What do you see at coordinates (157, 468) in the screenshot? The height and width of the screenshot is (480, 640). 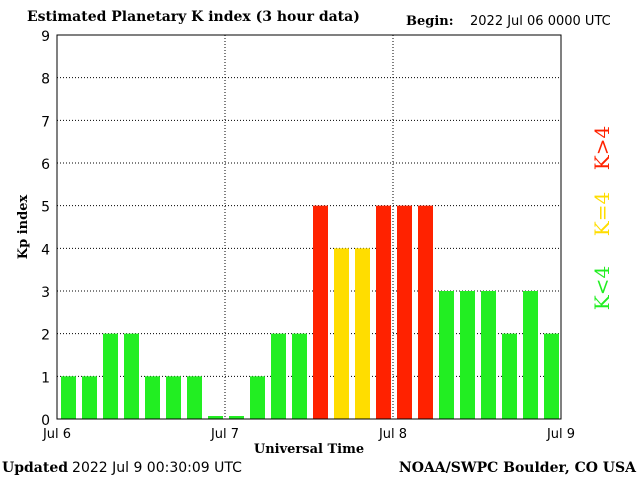 I see `updated-value: 2022 Jul 9 00:30:09 UTC` at bounding box center [157, 468].